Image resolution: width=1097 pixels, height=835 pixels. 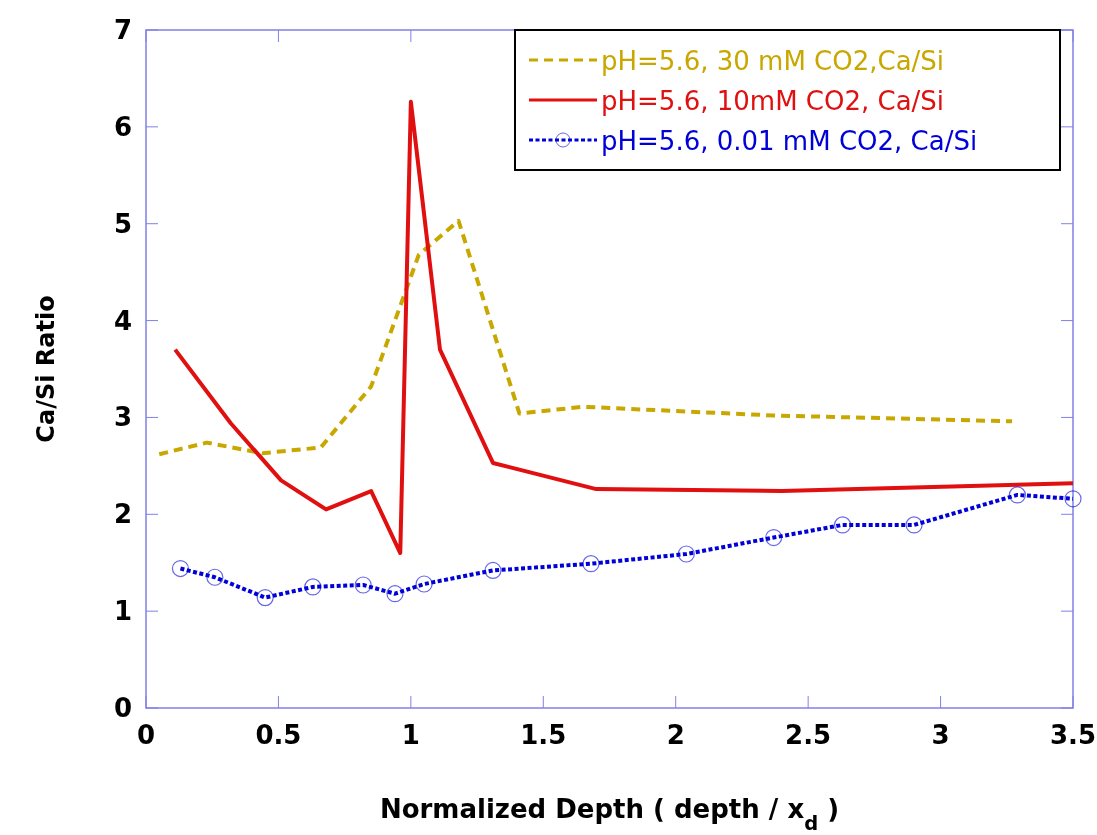 I want to click on x-tick-label: 0.5, so click(x=278, y=735).